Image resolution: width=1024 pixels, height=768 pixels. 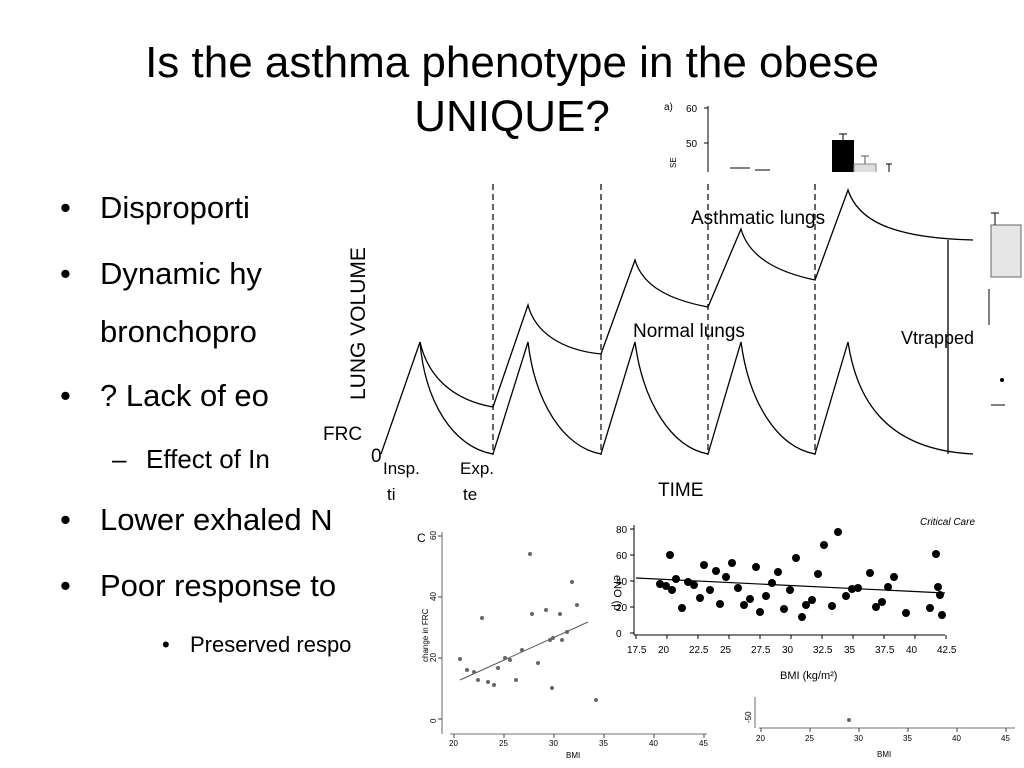 I want to click on frc-xlabel: BMI, so click(x=573, y=755).